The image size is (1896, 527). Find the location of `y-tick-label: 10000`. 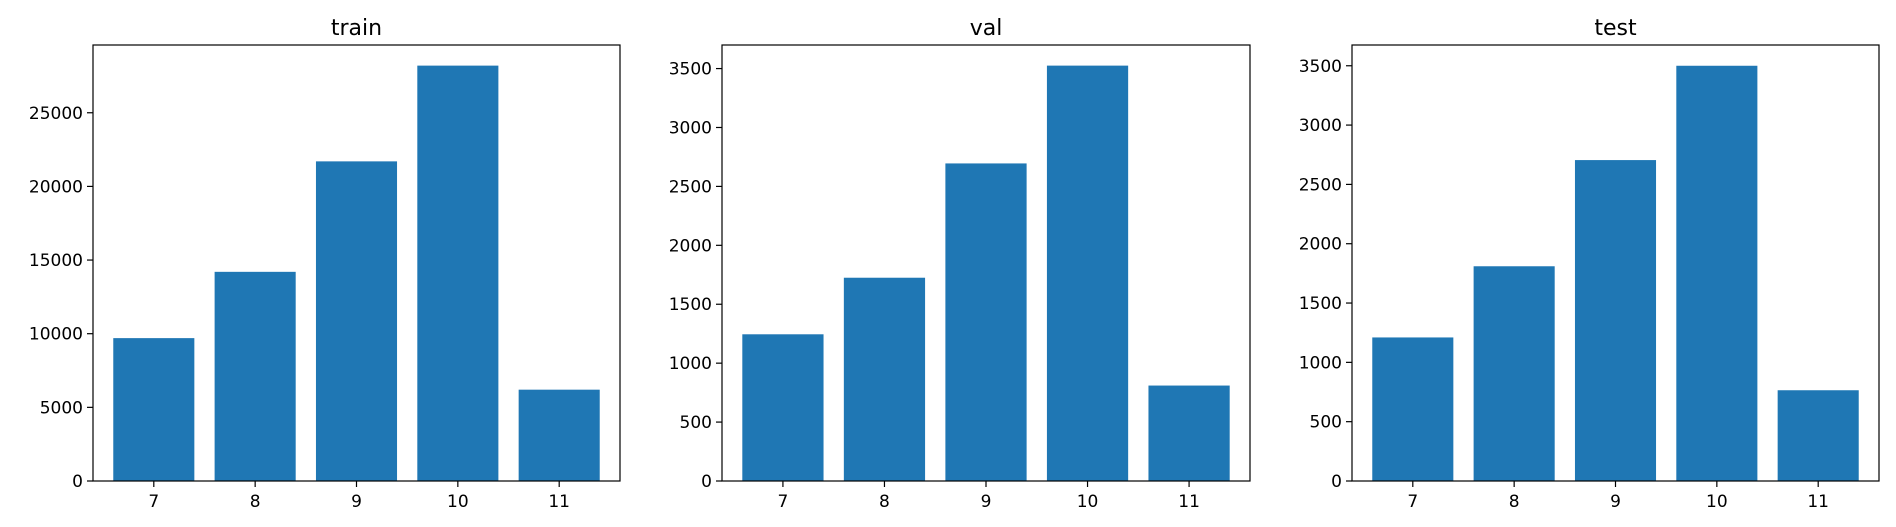

y-tick-label: 10000 is located at coordinates (56, 335).